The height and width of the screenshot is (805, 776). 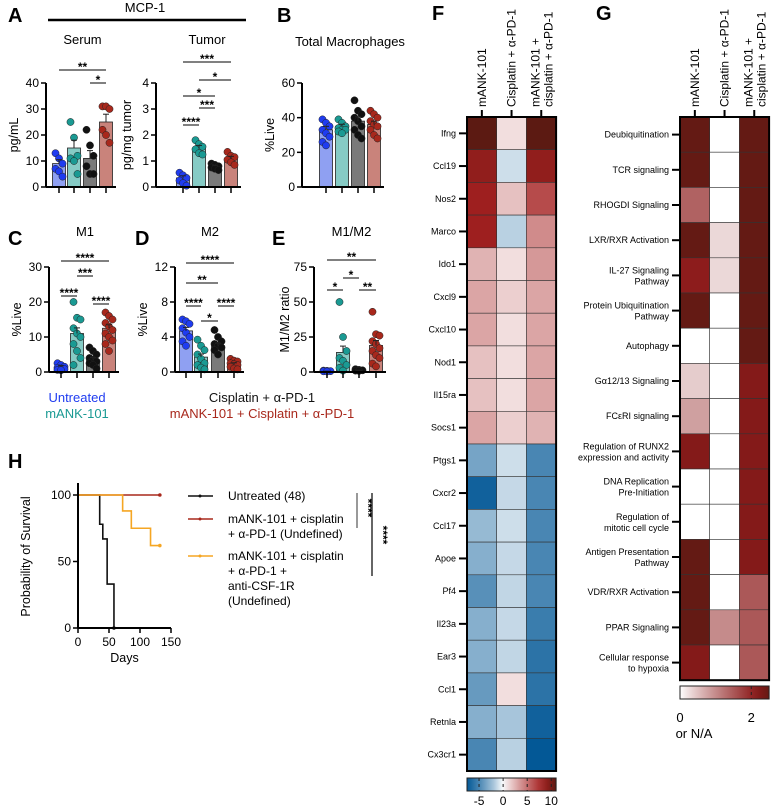 What do you see at coordinates (285, 319) in the screenshot?
I see `y-axis-label: M1/M2 ratio` at bounding box center [285, 319].